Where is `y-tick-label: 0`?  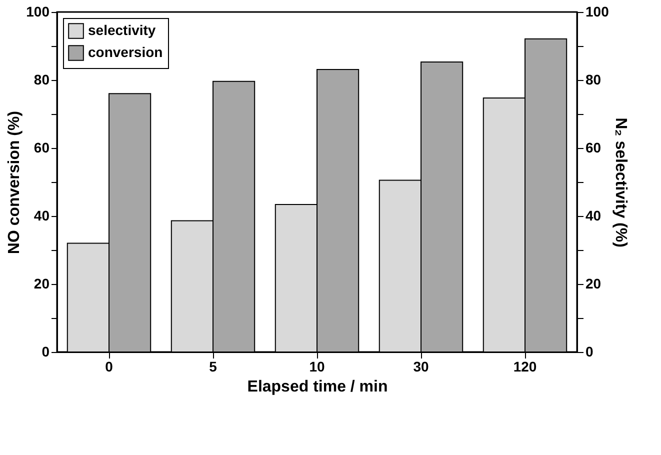
y-tick-label: 0 is located at coordinates (46, 352).